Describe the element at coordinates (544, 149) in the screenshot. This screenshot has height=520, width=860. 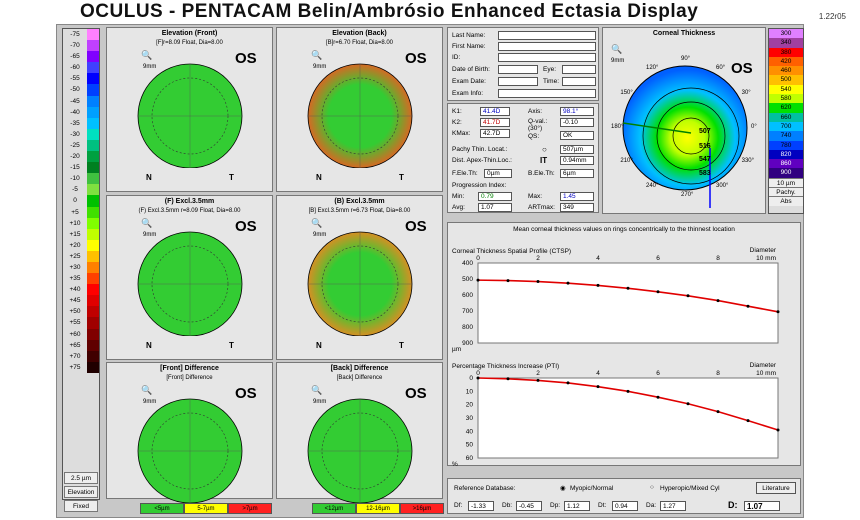
I see `circle-icon: ○` at that location.